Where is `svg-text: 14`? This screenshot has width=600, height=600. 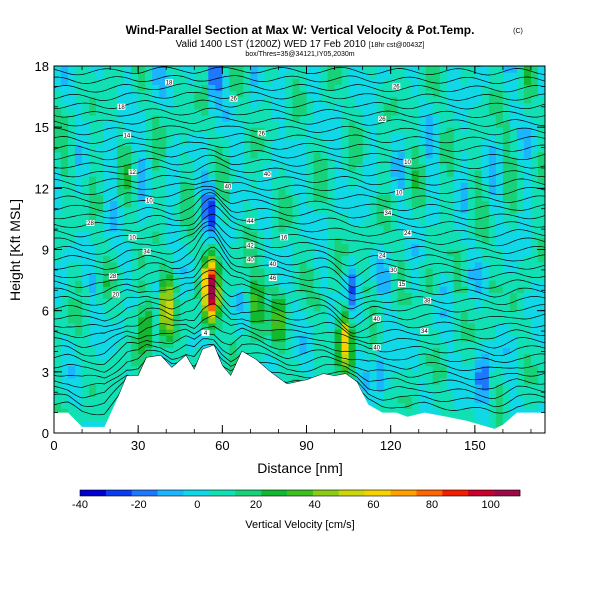
svg-text: 14 is located at coordinates (127, 136).